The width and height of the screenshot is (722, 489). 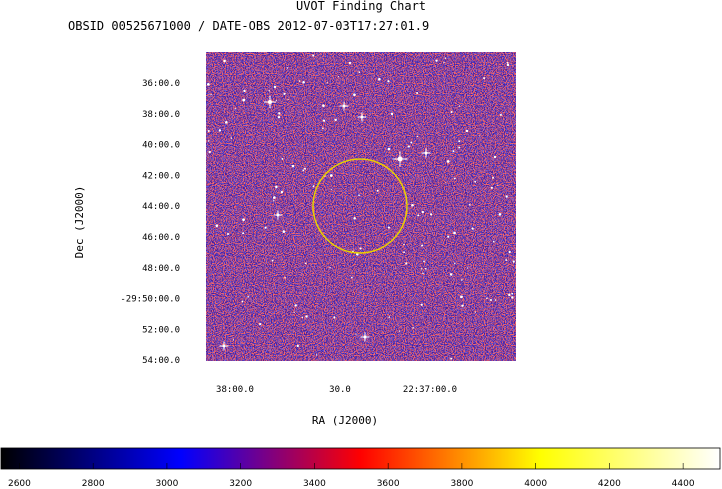 I want to click on colorbar-tick-label: 3000, so click(x=166, y=484).